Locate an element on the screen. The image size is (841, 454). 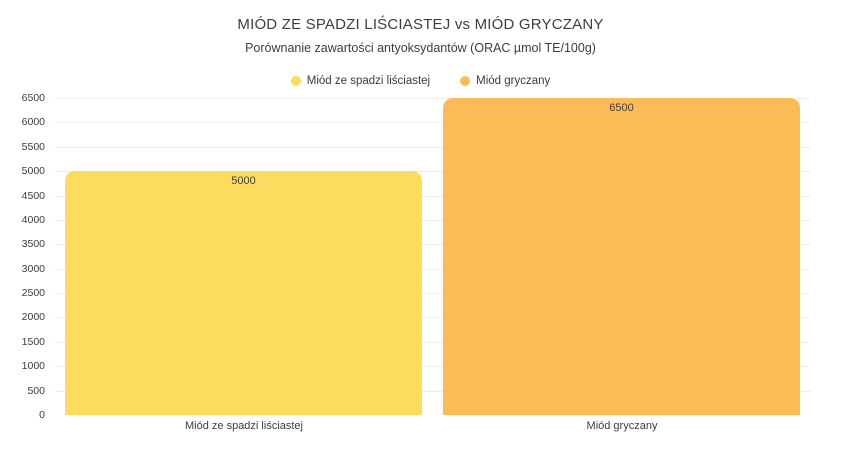
y-tick-label: 0 is located at coordinates (42, 415).